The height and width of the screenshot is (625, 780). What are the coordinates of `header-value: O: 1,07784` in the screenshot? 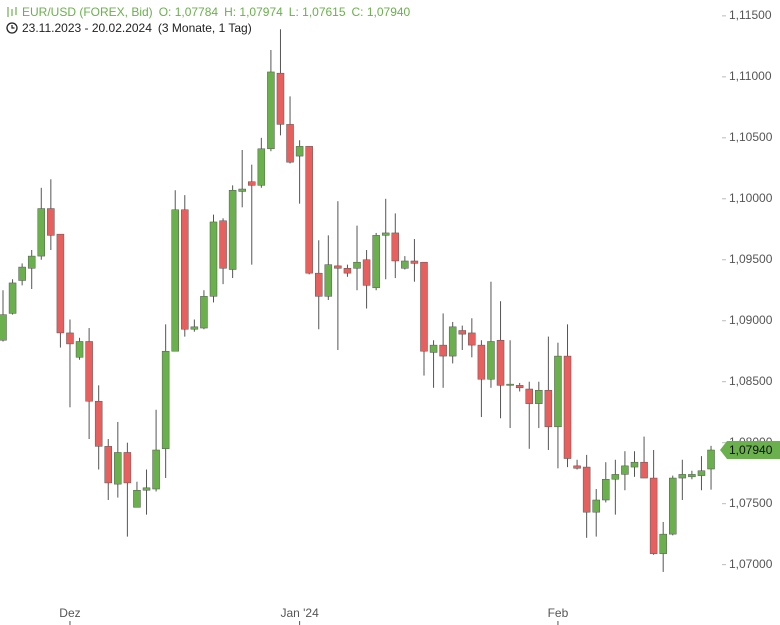 It's located at (188, 12).